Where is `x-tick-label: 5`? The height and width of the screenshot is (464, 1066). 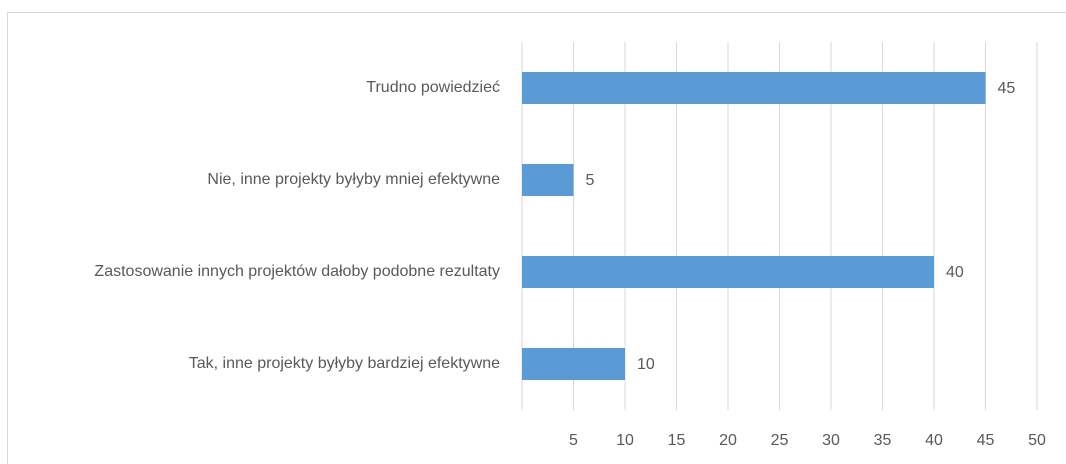 x-tick-label: 5 is located at coordinates (573, 440).